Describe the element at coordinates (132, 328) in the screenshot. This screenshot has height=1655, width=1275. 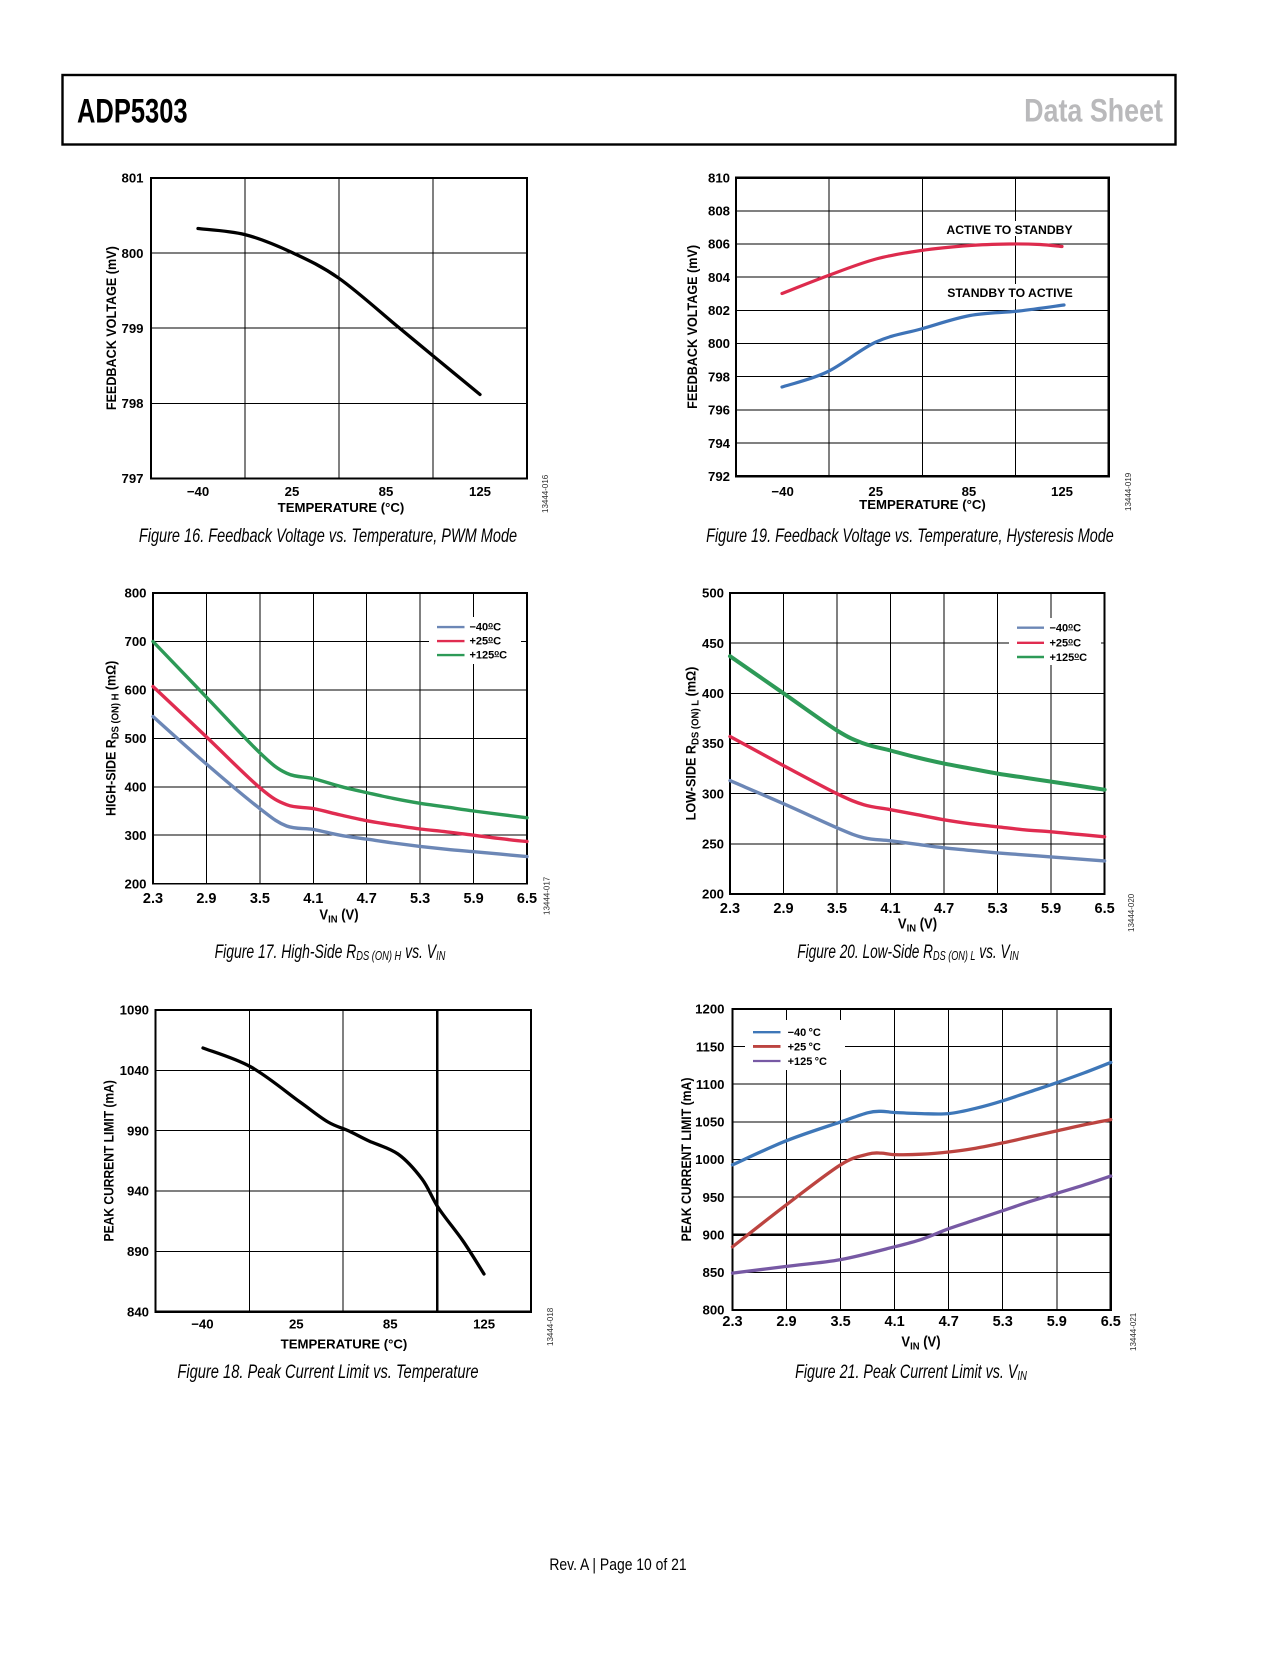
I see `svg-text: 799` at that location.